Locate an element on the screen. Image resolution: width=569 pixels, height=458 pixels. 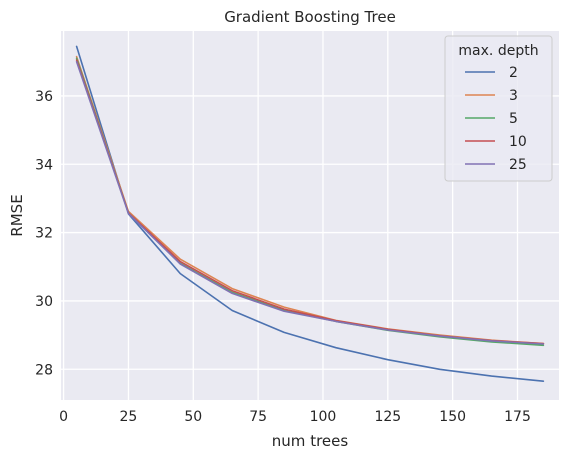
chart-title: Gradient Boosting Tree is located at coordinates (310, 17).